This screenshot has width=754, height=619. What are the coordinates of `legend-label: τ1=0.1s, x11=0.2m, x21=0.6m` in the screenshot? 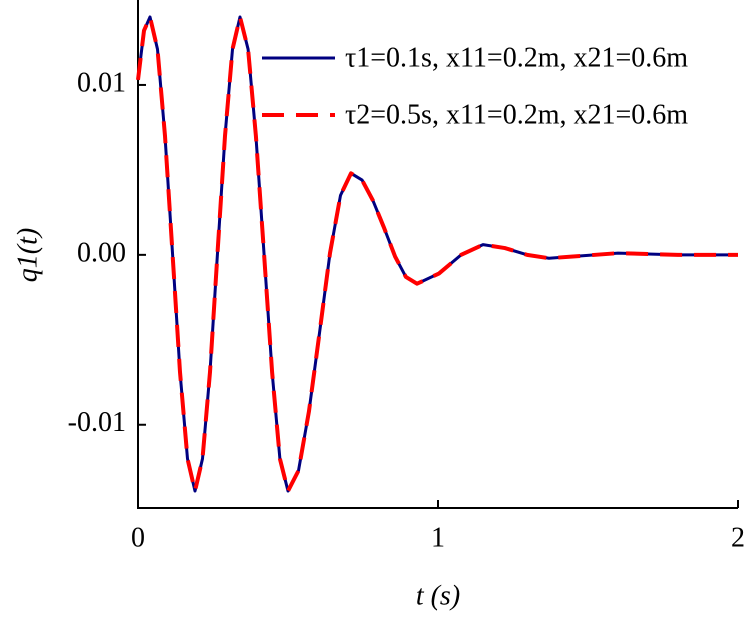 It's located at (516, 57).